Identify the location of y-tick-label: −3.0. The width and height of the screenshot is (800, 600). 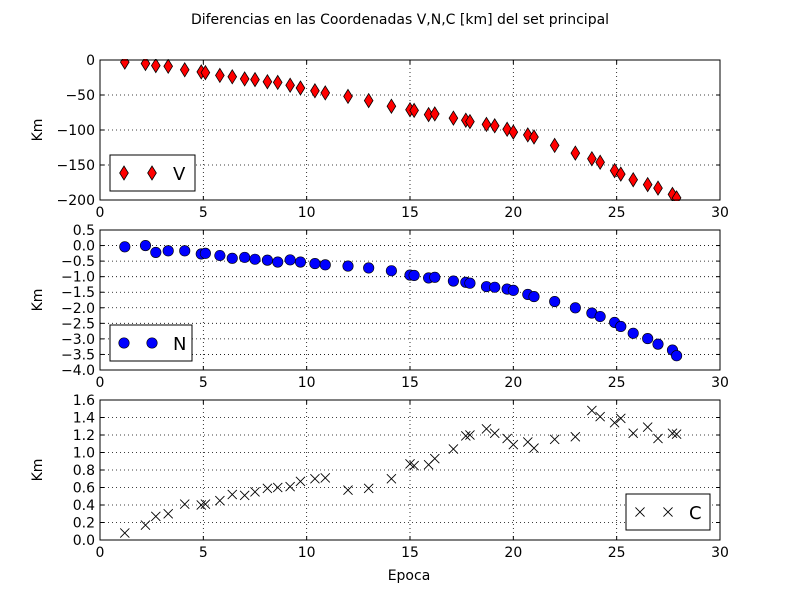
(78, 340).